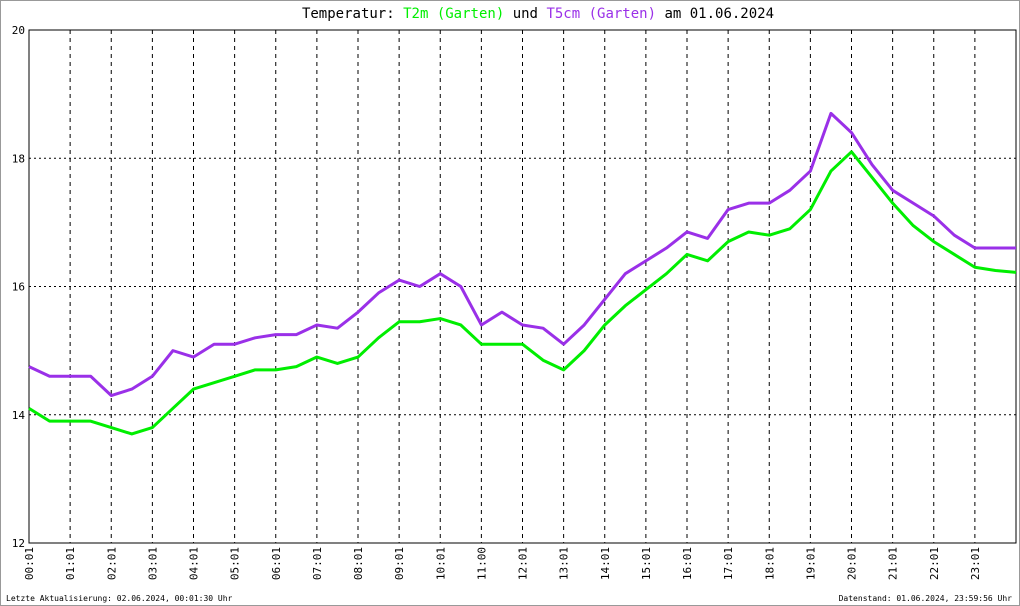 The image size is (1020, 606). Describe the element at coordinates (18, 287) in the screenshot. I see `y-tick-label: 16` at that location.